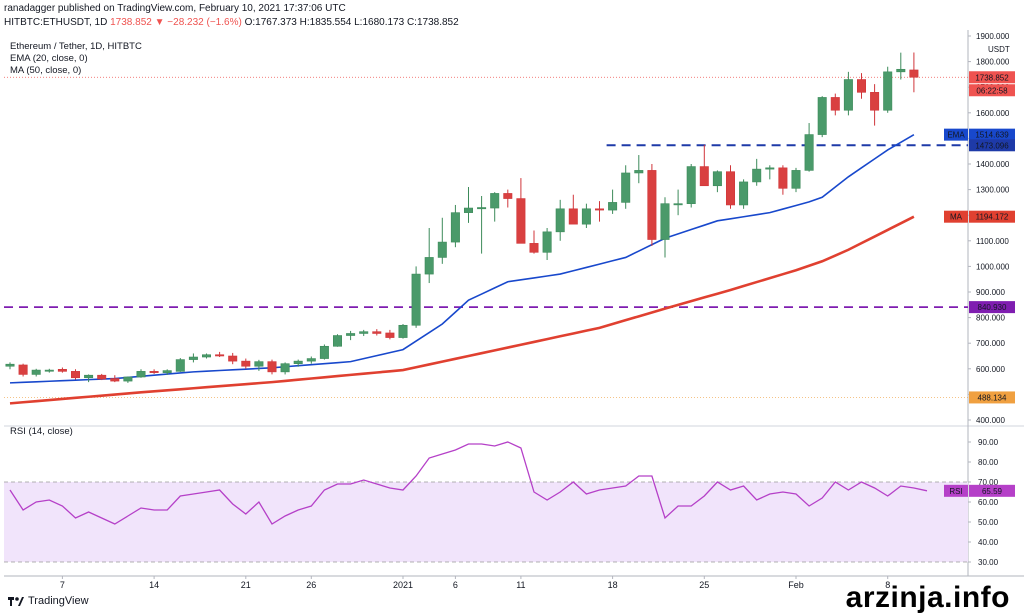  I want to click on rsi-name-tag-bg, so click(956, 490).